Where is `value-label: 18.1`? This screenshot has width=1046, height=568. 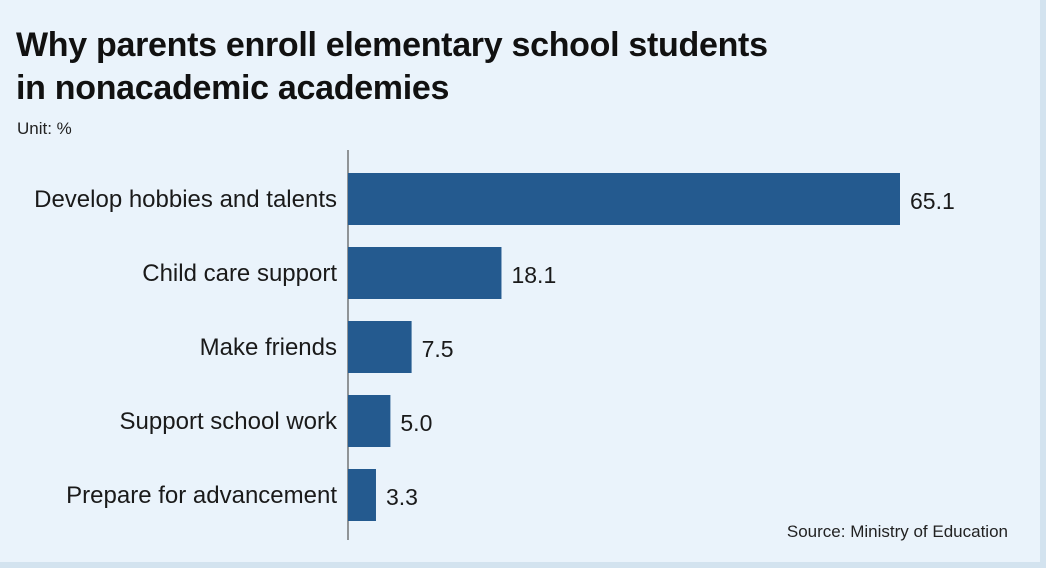 value-label: 18.1 is located at coordinates (533, 275).